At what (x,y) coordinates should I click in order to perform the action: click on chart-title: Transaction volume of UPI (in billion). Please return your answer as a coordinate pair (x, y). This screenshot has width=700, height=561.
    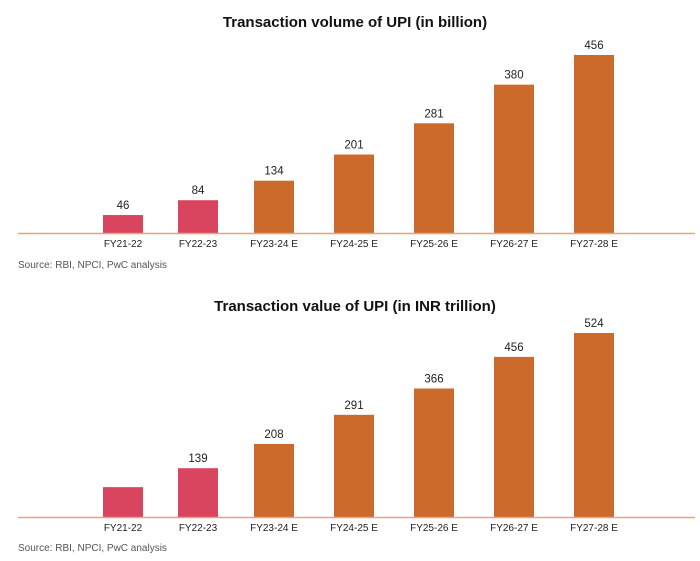
    Looking at the image, I should click on (355, 22).